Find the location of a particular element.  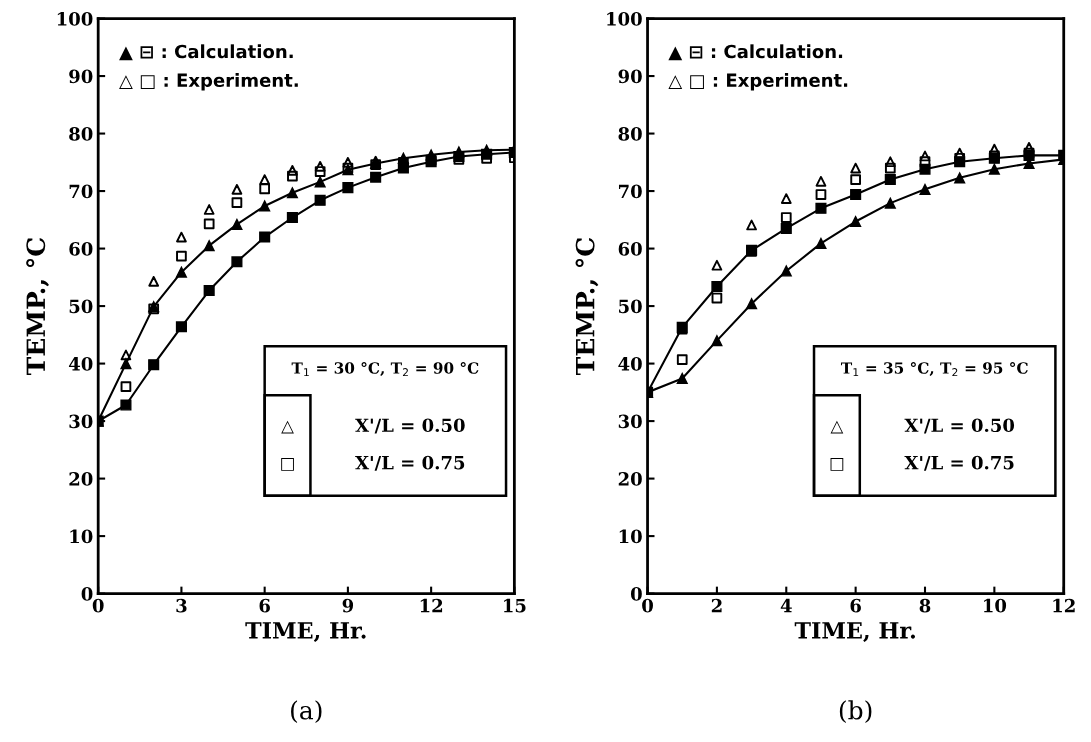

annotation: T$_{1}$ = 35 °C, T$_{2}$ = 95 °C is located at coordinates (934, 369).